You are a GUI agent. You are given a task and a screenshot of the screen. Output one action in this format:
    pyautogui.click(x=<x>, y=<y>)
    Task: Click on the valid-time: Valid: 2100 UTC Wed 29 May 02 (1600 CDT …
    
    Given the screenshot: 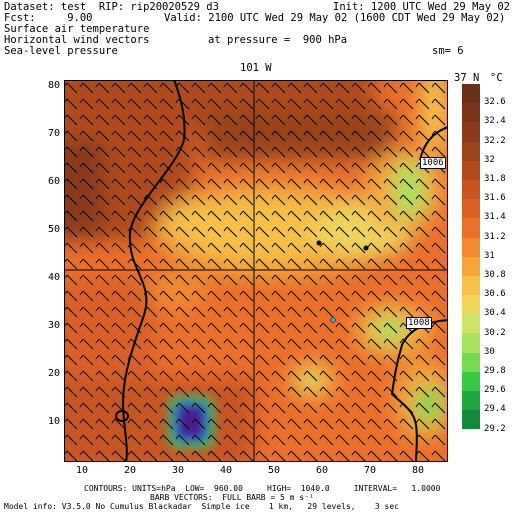 What is the action you would take?
    pyautogui.click(x=335, y=18)
    